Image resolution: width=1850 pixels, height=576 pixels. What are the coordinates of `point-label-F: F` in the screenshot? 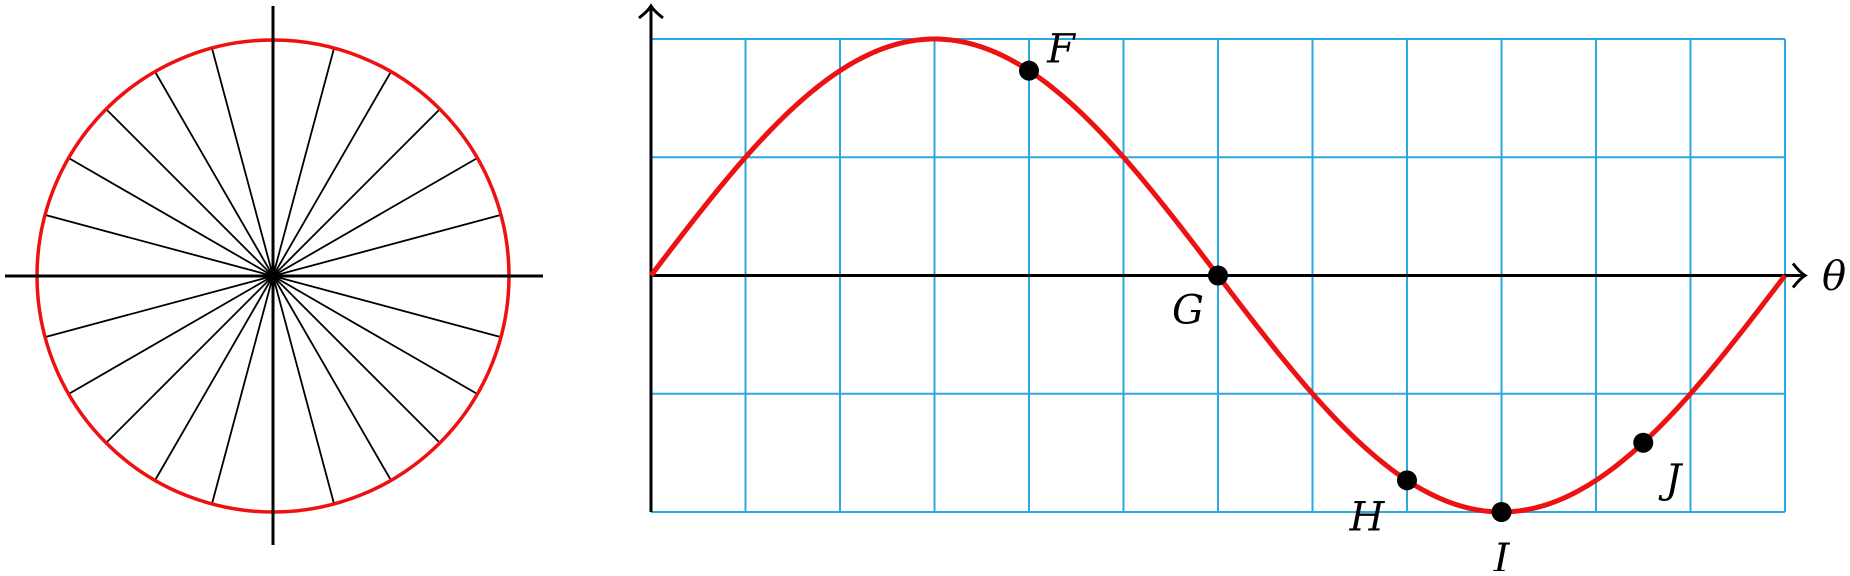 It's located at (1061, 50).